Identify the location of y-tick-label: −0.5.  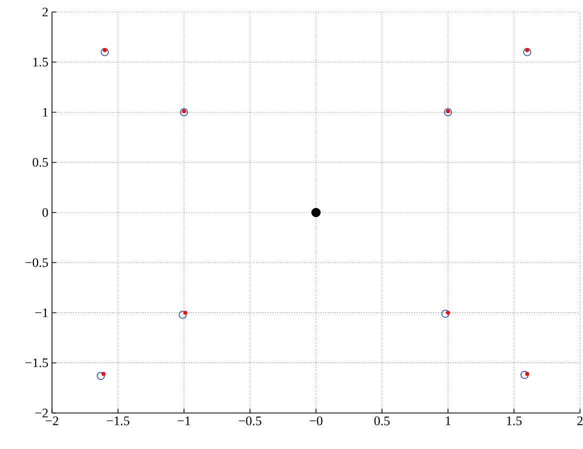
(37, 263).